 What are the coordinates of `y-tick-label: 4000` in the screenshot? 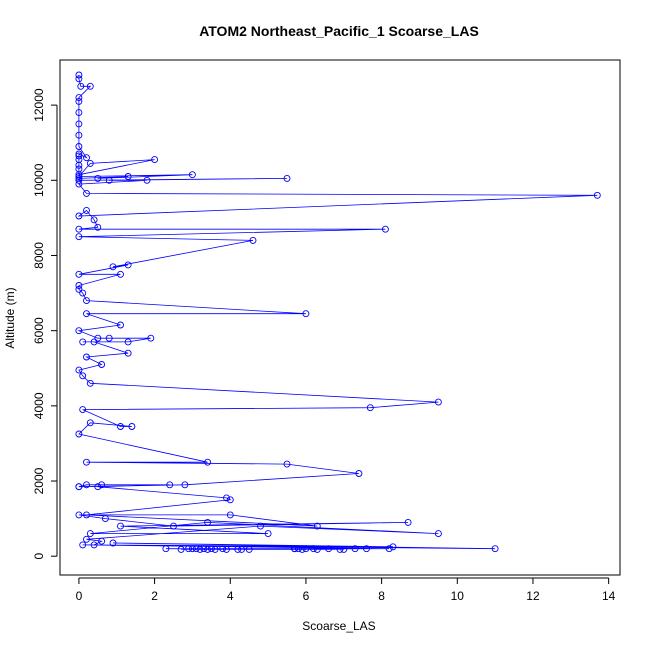 It's located at (39, 405).